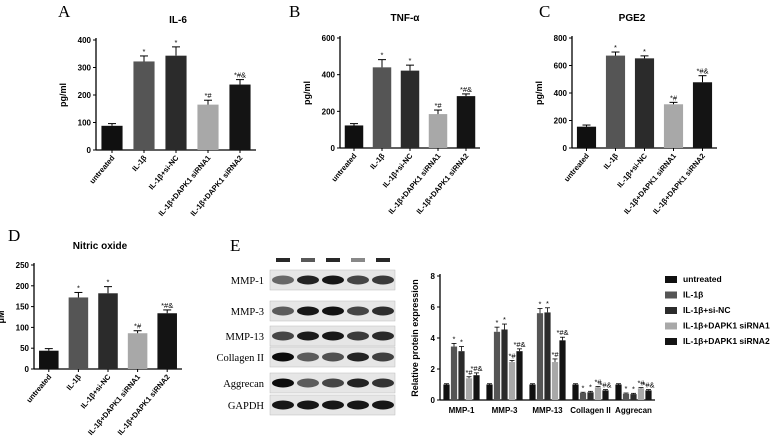  What do you see at coordinates (433, 307) in the screenshot?
I see `y-tick-label: 6` at bounding box center [433, 307].